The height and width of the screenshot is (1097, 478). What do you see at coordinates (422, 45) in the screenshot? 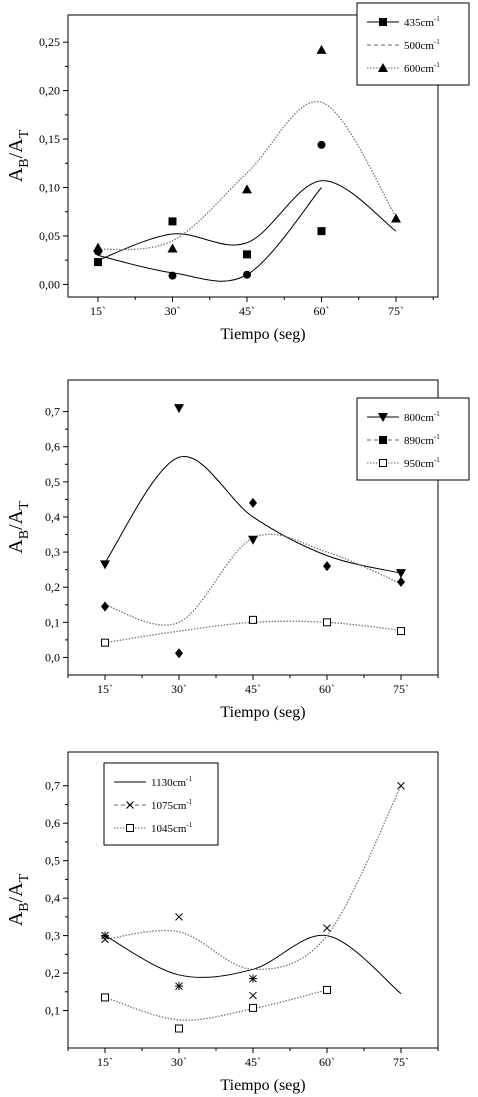
I see `legend-label: 500cm-1` at bounding box center [422, 45].